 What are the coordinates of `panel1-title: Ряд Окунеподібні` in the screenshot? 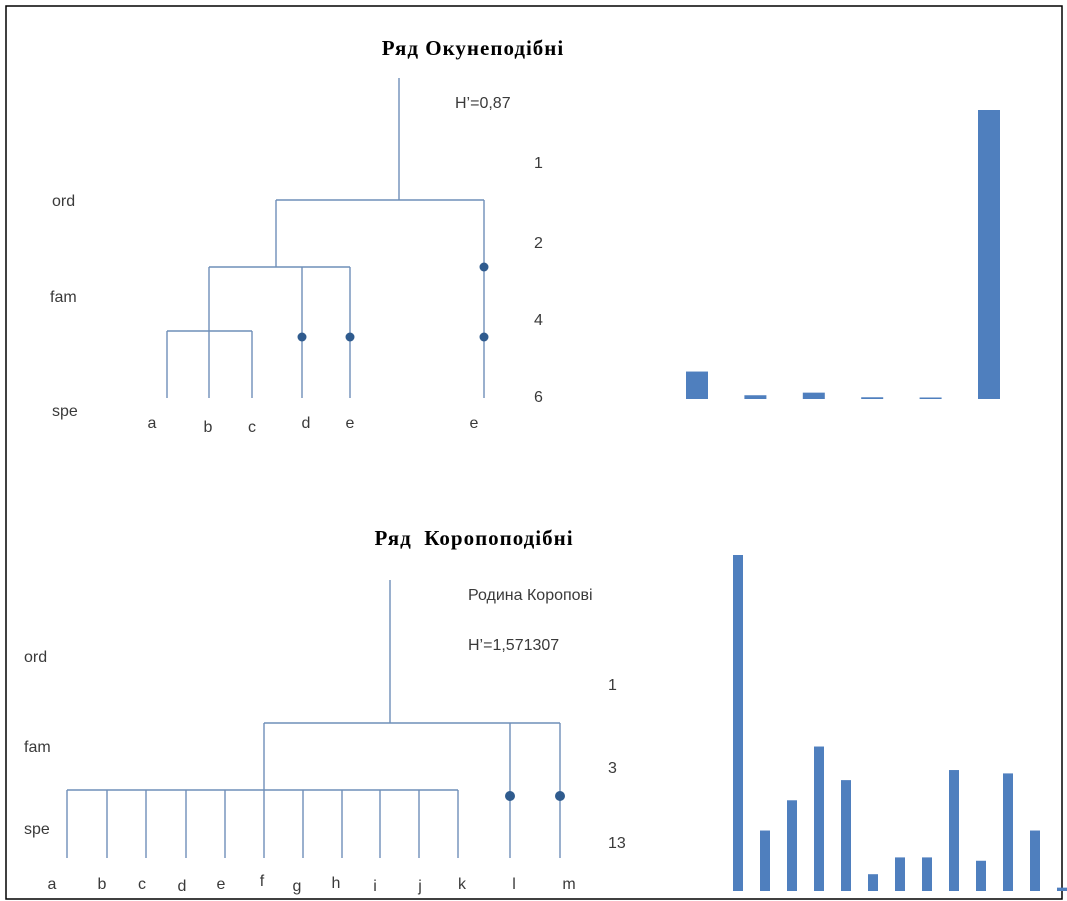 It's located at (473, 48).